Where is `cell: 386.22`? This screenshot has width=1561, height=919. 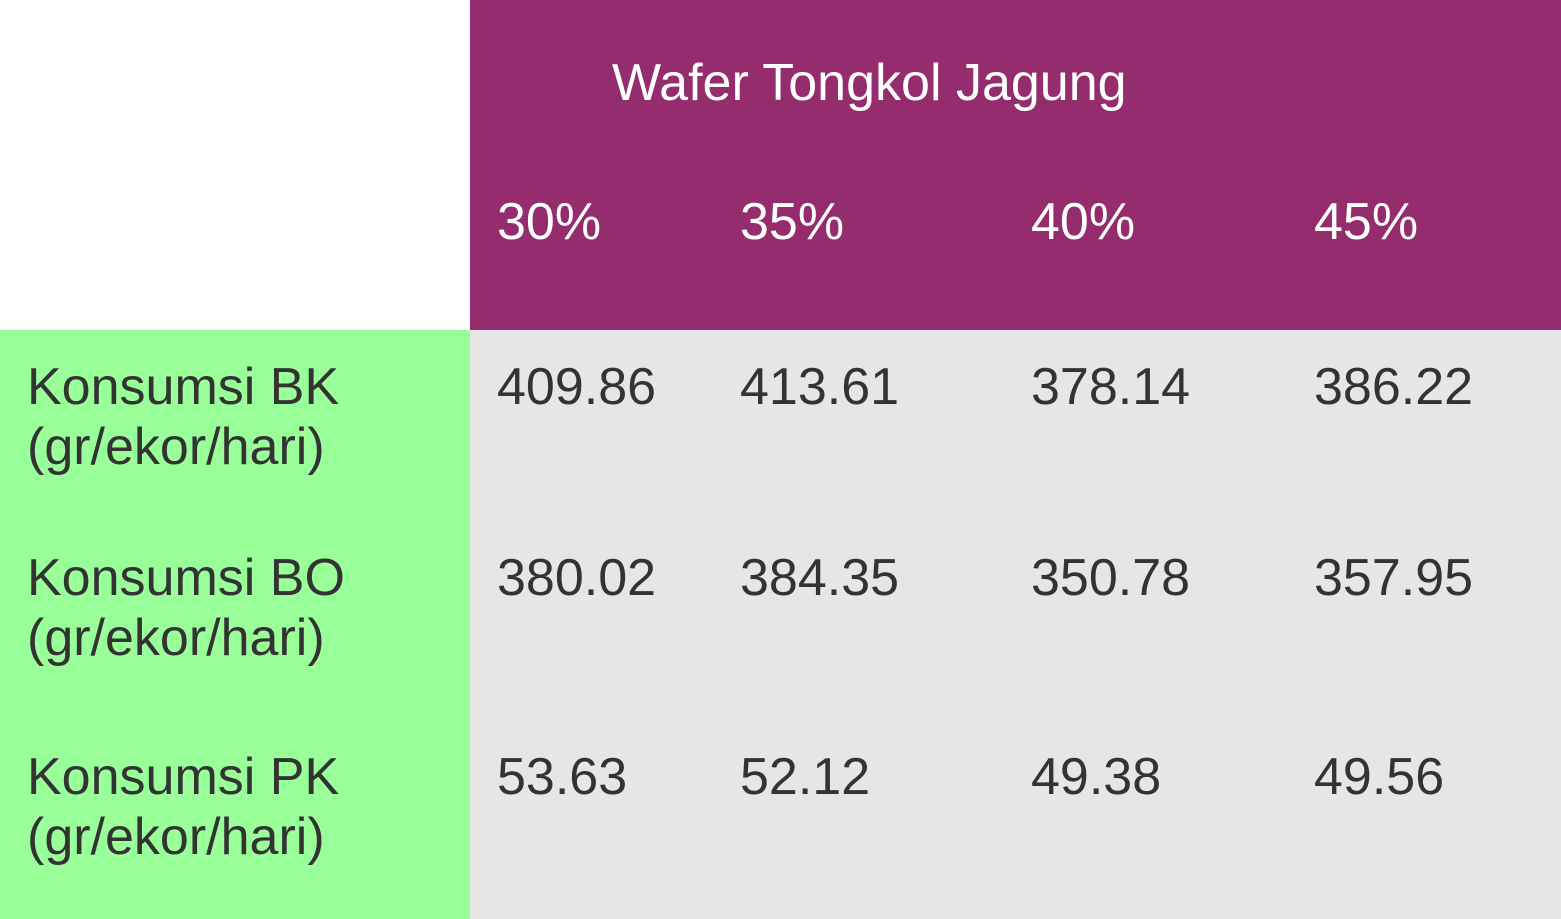
cell: 386.22 is located at coordinates (1394, 387).